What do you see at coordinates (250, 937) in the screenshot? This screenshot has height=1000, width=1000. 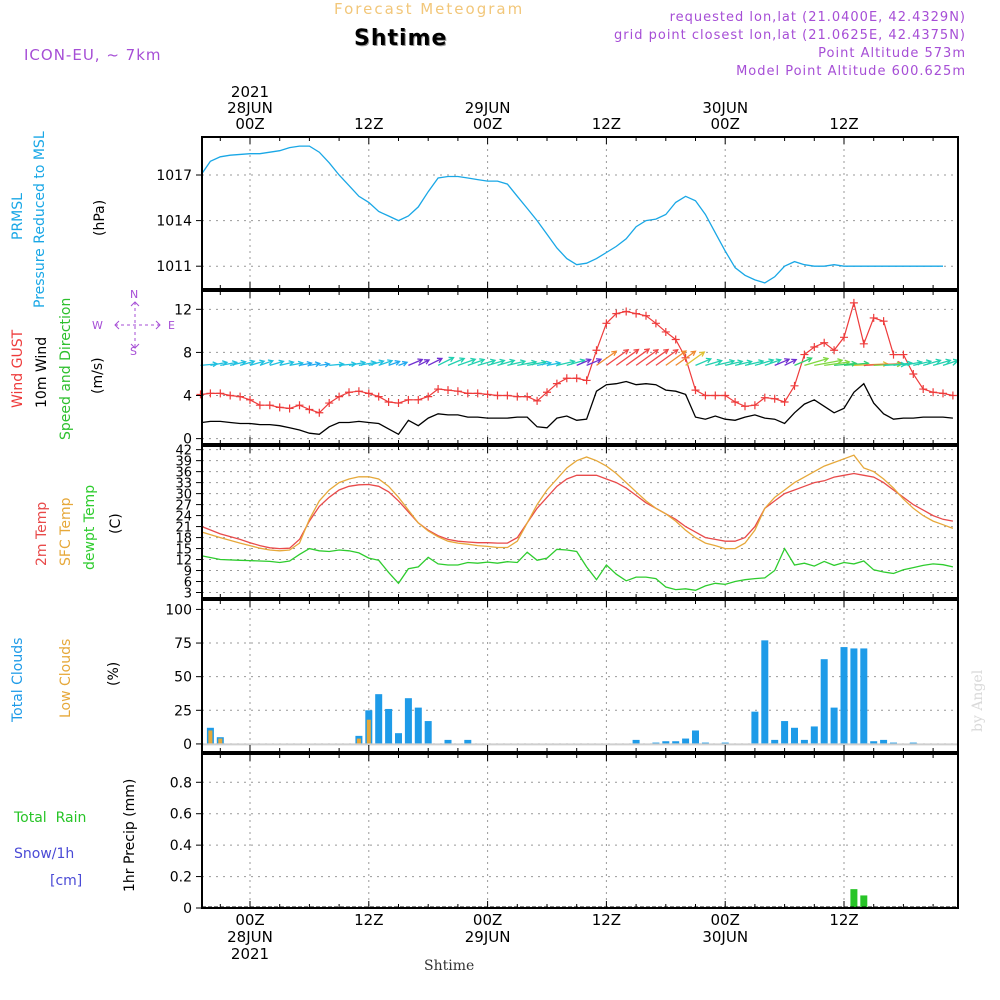 I see `bottom-time-label: 28JUN` at bounding box center [250, 937].